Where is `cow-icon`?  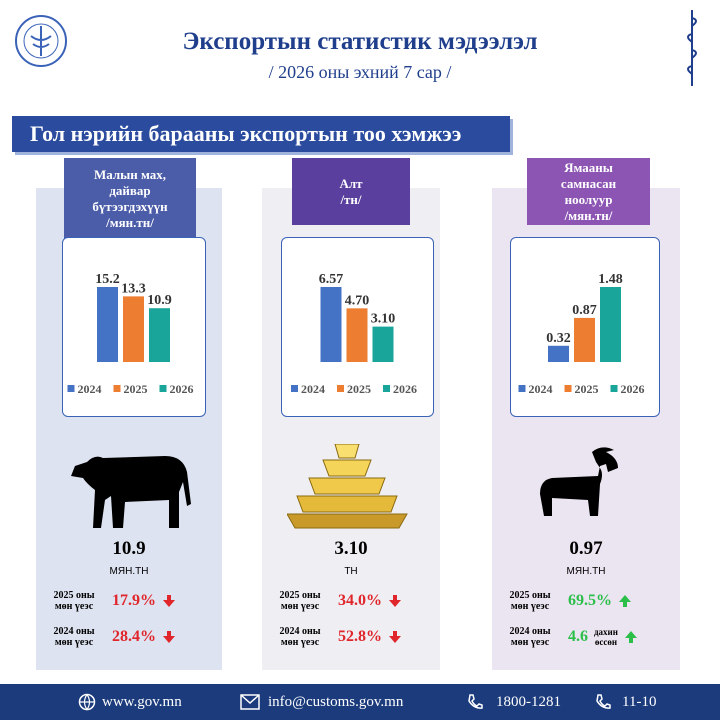 cow-icon is located at coordinates (131, 492).